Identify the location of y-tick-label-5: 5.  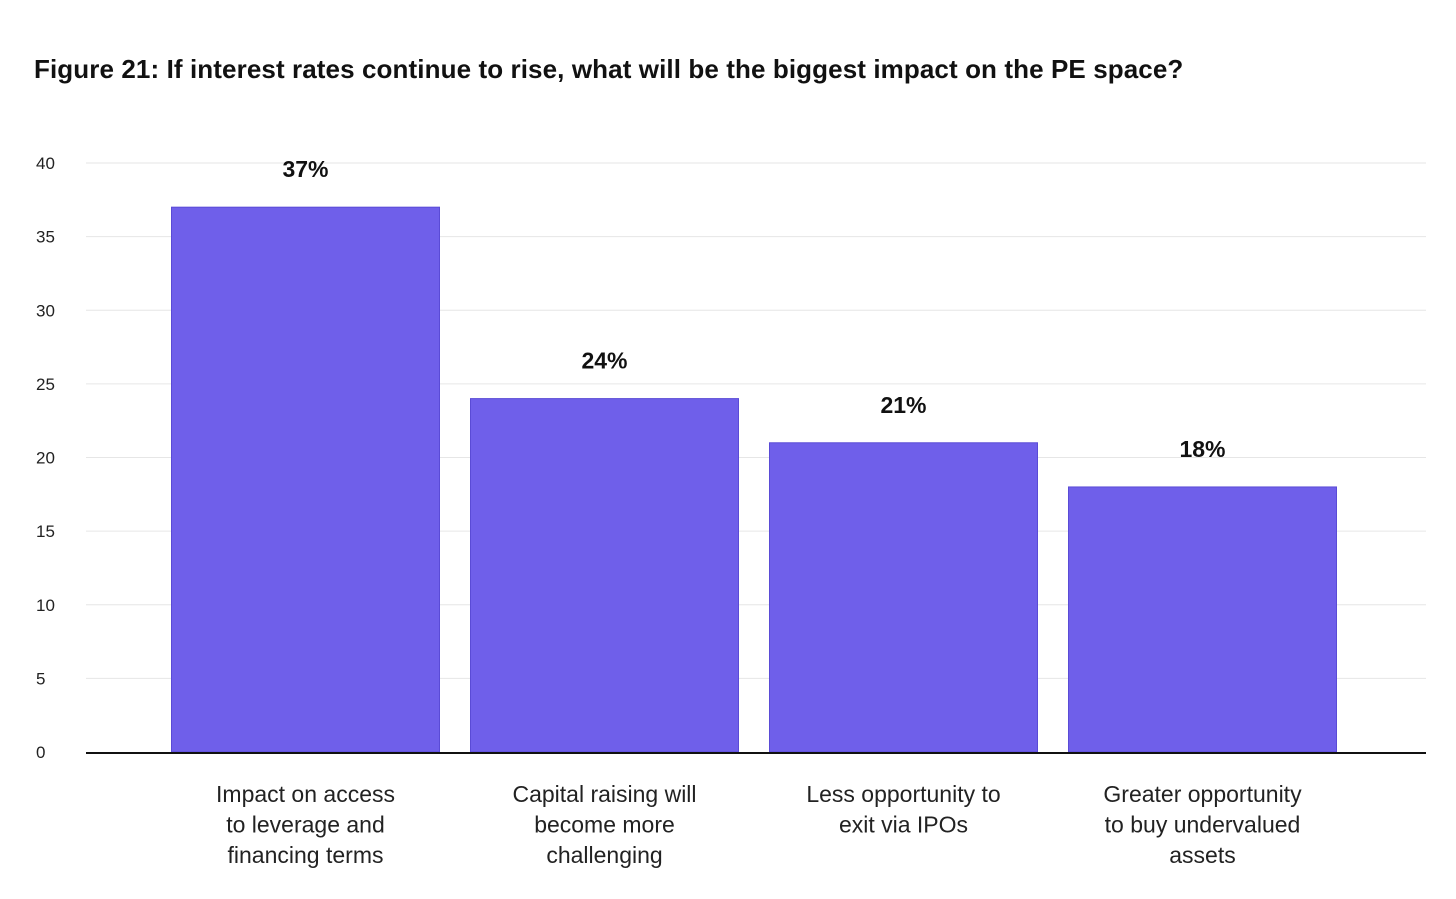
(40, 678).